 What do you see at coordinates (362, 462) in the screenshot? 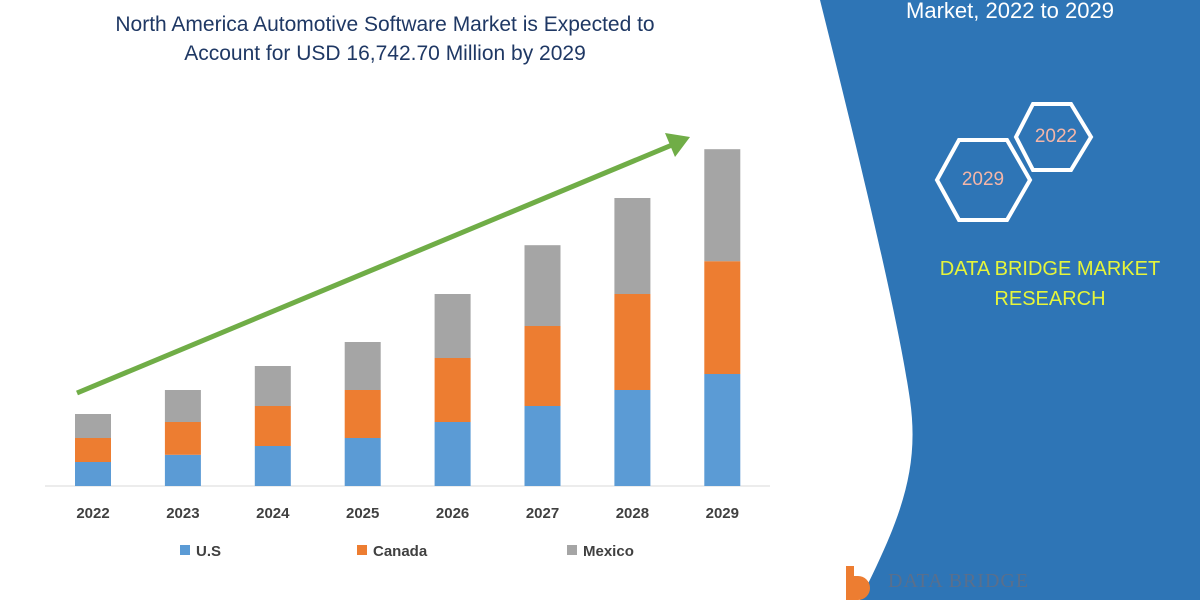
I see `bar-us-2025` at bounding box center [362, 462].